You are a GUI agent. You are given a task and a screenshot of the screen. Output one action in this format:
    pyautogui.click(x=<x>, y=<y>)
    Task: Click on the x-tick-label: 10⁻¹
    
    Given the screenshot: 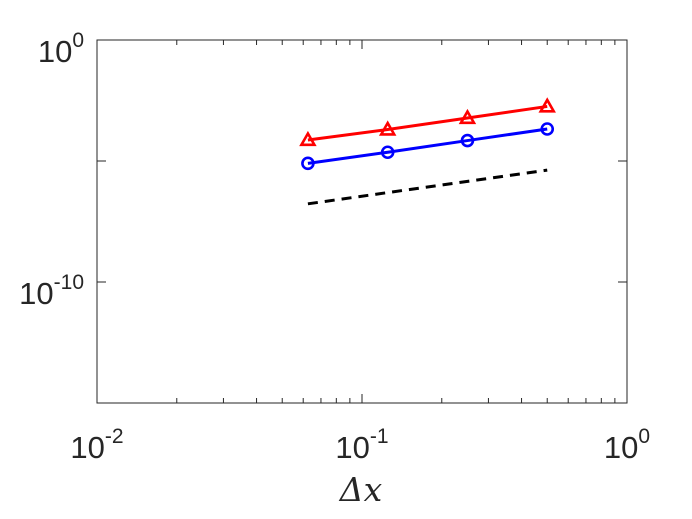 What is the action you would take?
    pyautogui.click(x=361, y=445)
    